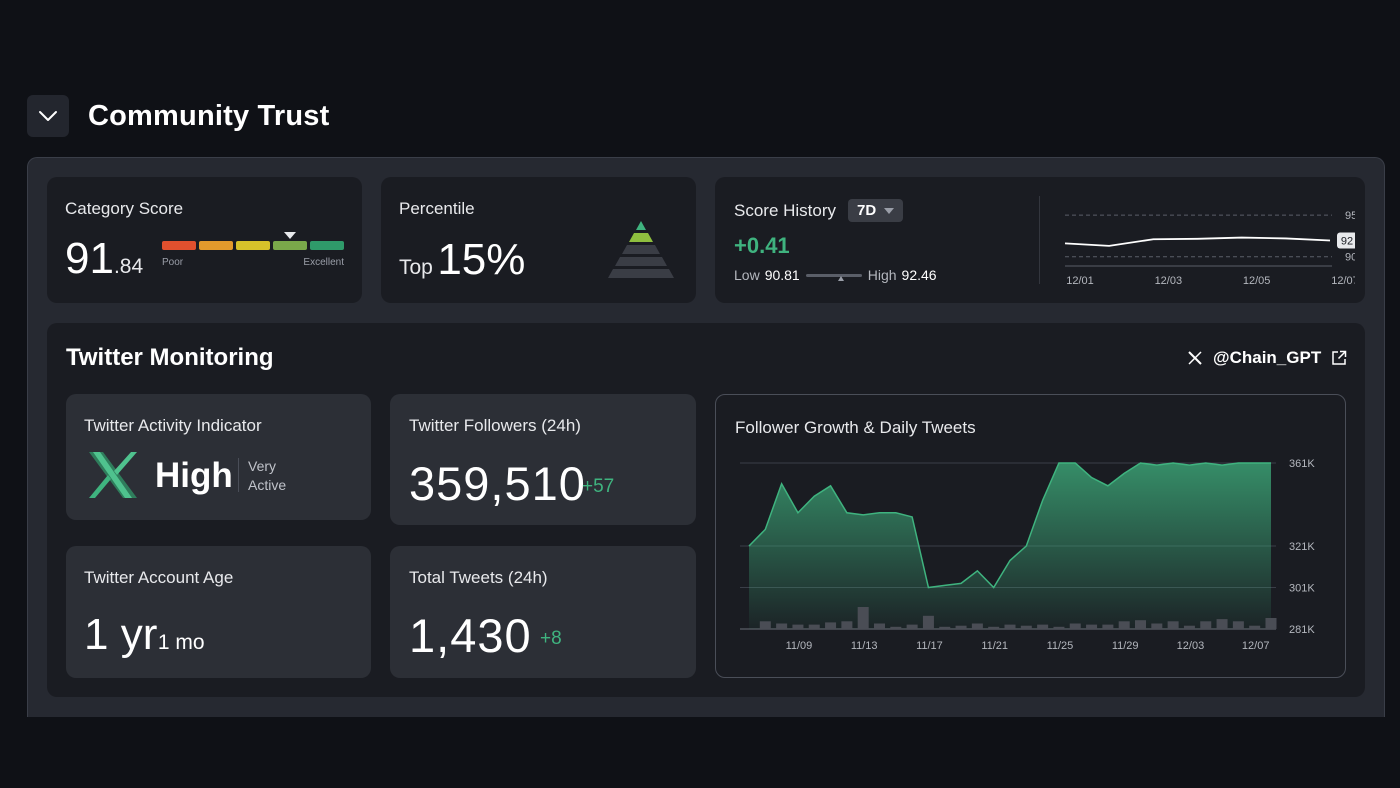  Describe the element at coordinates (121, 634) in the screenshot. I see `account-age-years: 1 yr` at that location.